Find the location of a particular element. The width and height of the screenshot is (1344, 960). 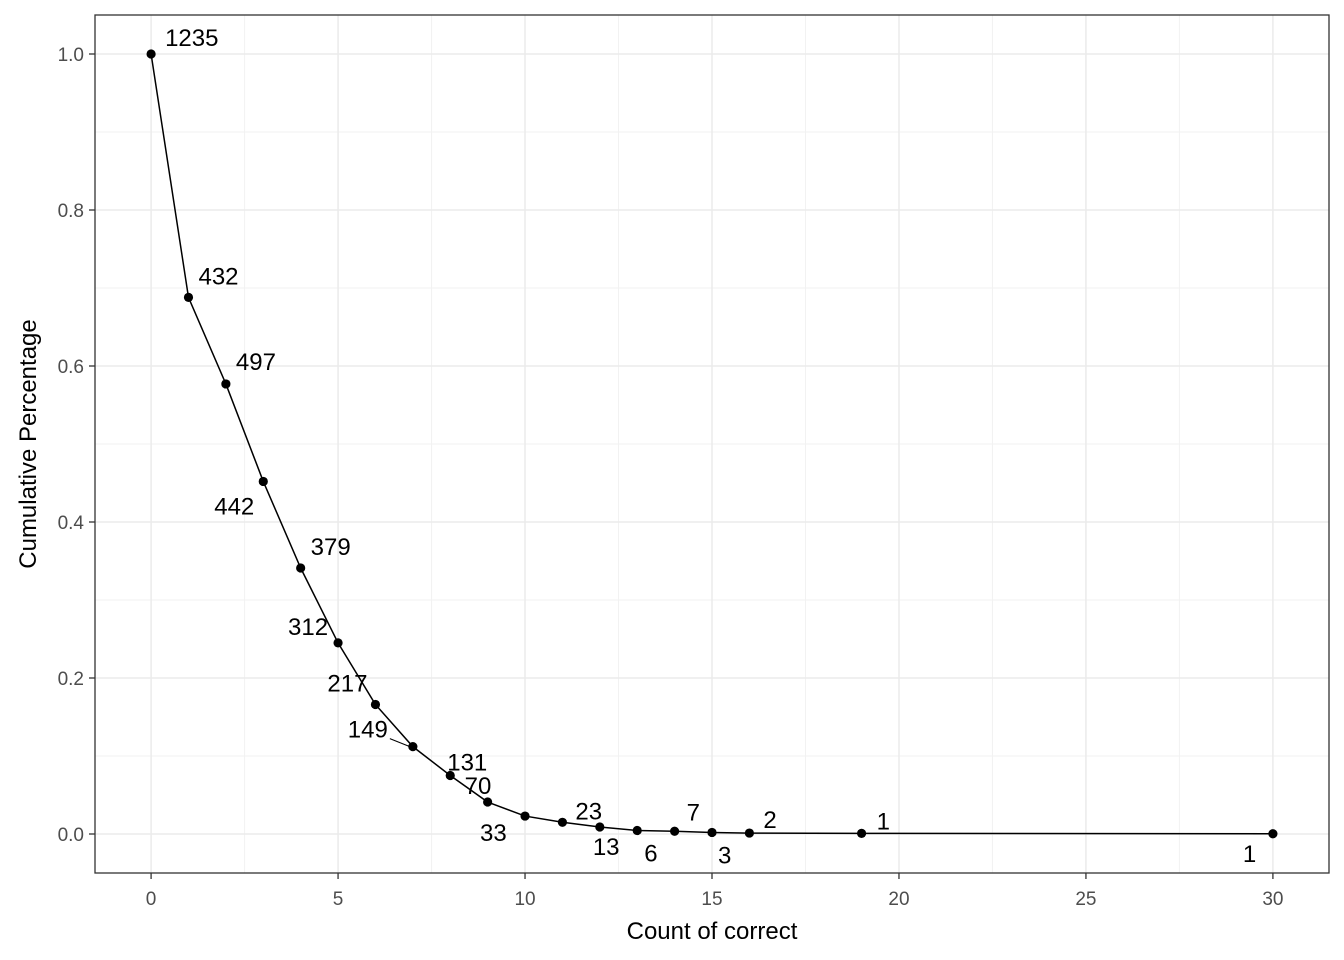

label-leader-line is located at coordinates (400, 743).